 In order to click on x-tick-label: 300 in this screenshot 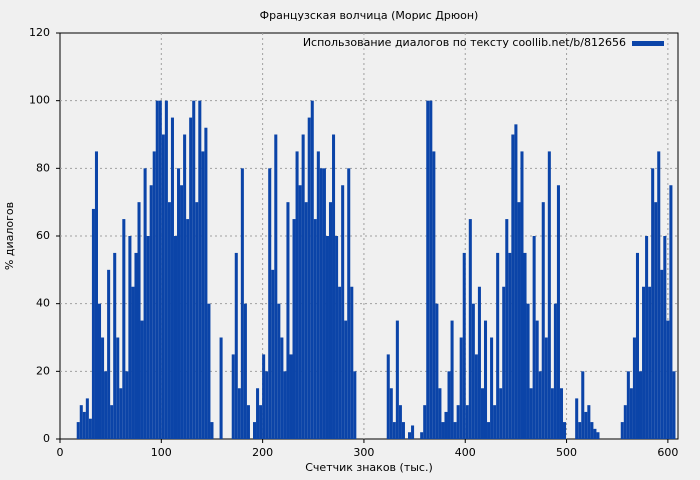, I will do `click(363, 452)`.